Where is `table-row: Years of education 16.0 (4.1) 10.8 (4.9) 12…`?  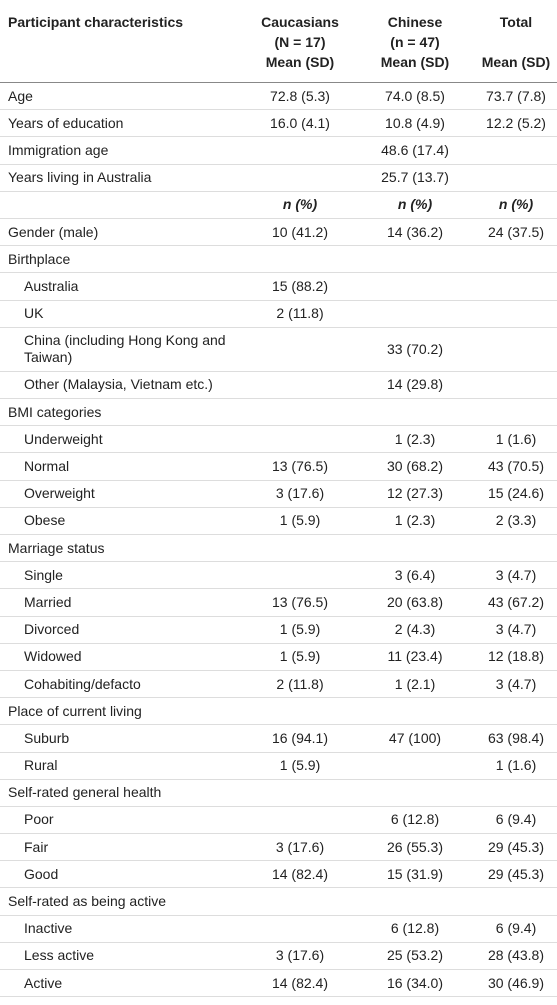
table-row: Years of education 16.0 (4.1) 10.8 (4.9) 12… is located at coordinates (278, 123).